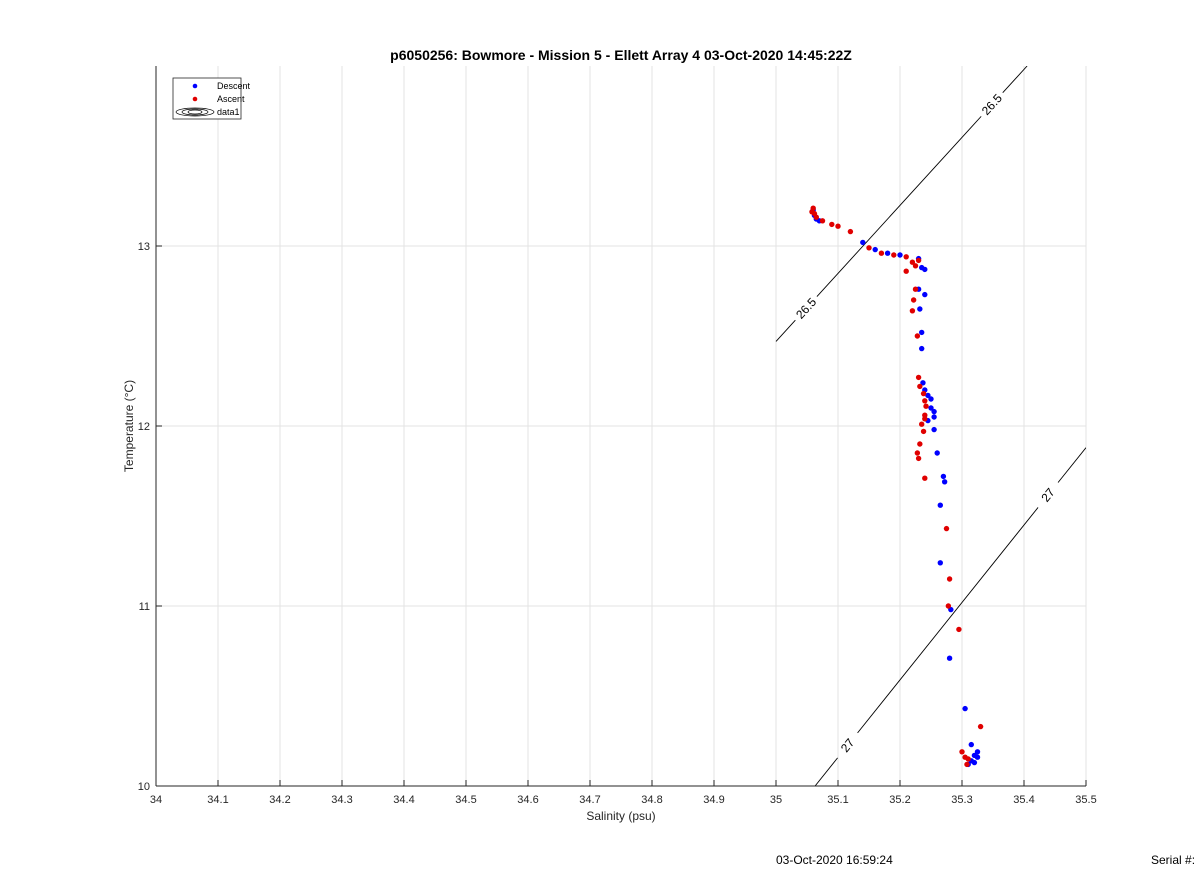  Describe the element at coordinates (207, 98) in the screenshot. I see `legend-box` at that location.